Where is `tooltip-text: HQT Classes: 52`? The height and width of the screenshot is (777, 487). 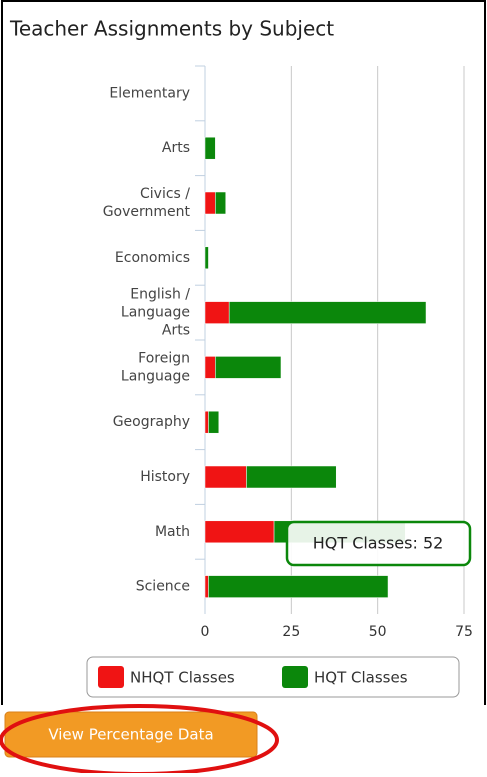 tooltip-text: HQT Classes: 52 is located at coordinates (378, 543).